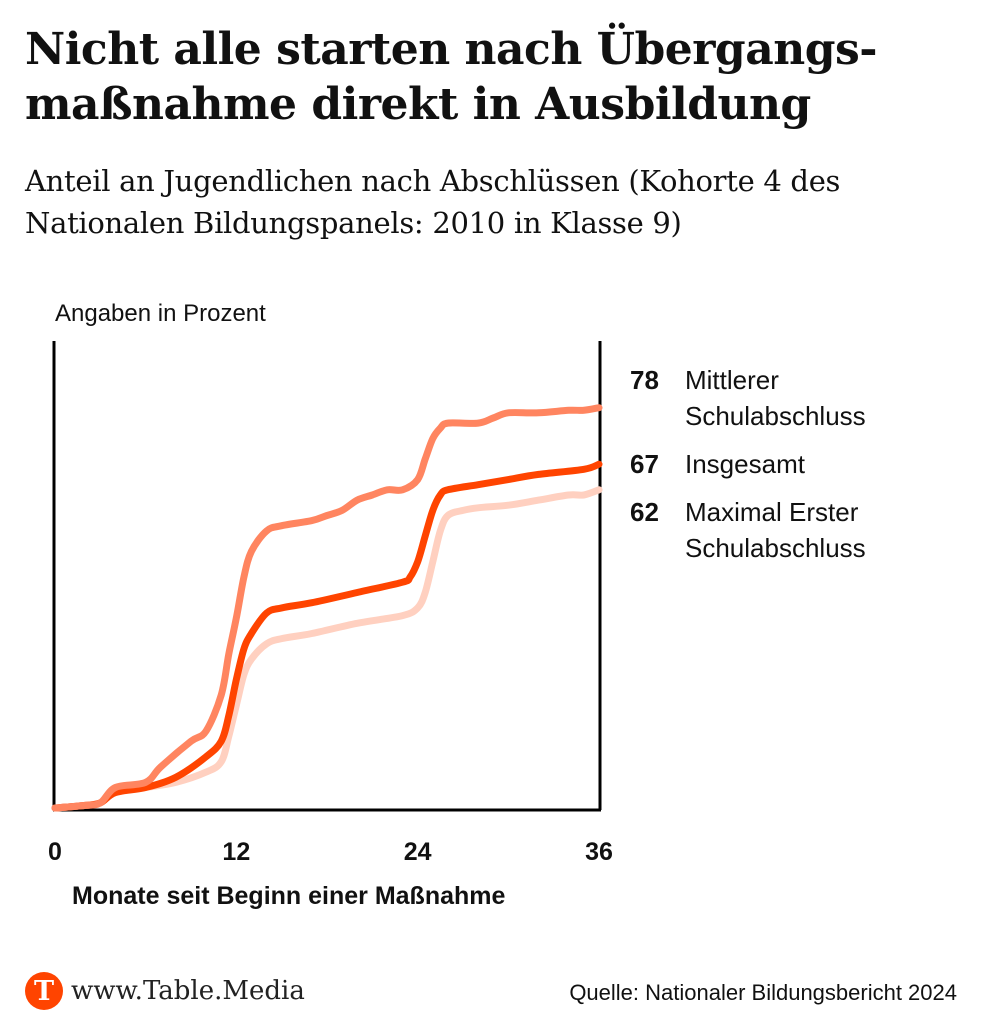 This screenshot has height=1024, width=982. I want to click on unit-label: Angaben in Prozent, so click(160, 313).